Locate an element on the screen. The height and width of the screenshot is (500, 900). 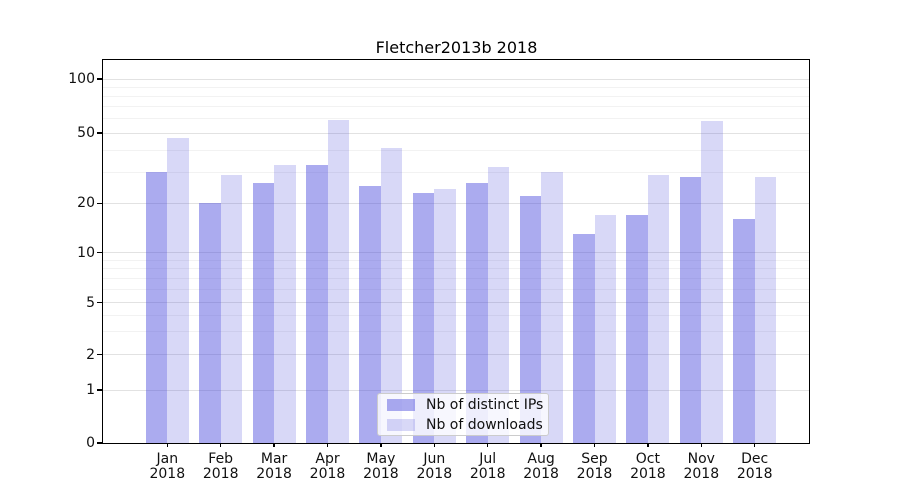
legend-label-downloads: Nb of downloads is located at coordinates (484, 424).